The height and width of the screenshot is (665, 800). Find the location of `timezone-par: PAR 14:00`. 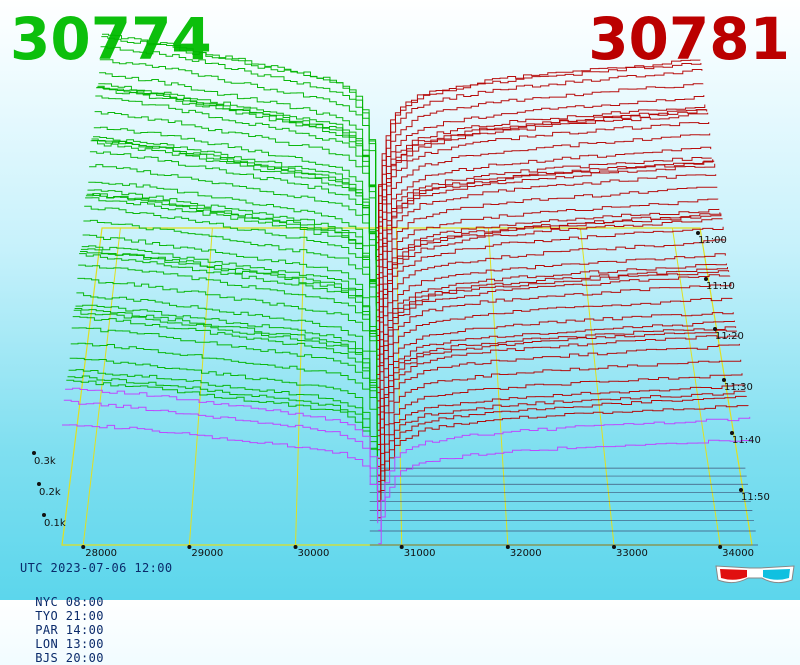

timezone-par: PAR 14:00 is located at coordinates (69, 630).